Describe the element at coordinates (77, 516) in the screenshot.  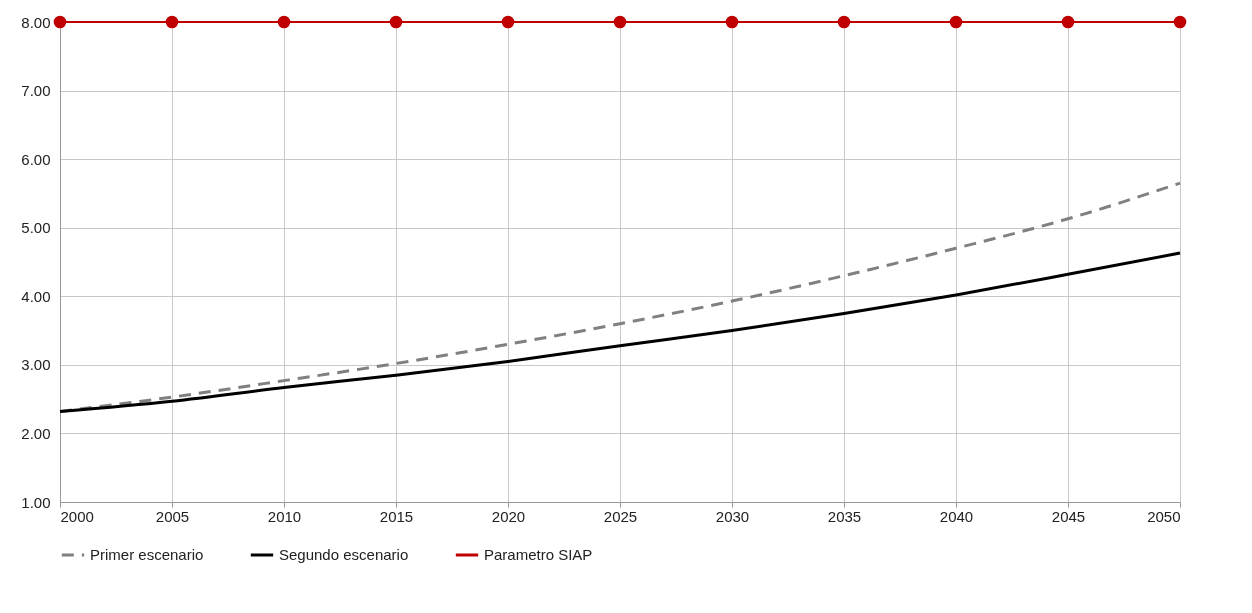
I see `x-tick-label: 2000` at that location.